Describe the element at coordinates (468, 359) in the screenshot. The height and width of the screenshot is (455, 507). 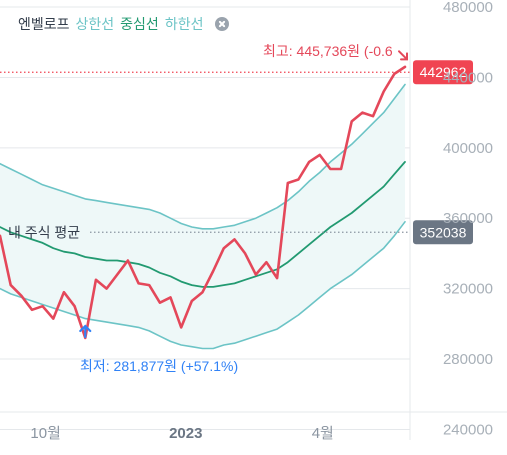
I see `y-tick-label: 280000` at that location.